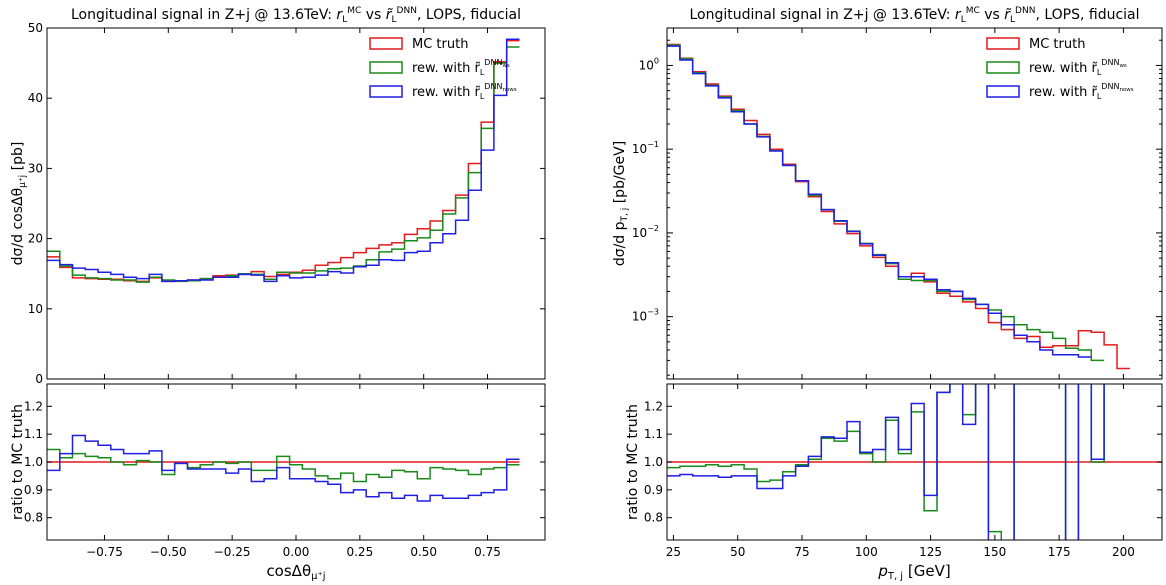 This screenshot has height=585, width=1166. What do you see at coordinates (423, 552) in the screenshot?
I see `x-tick-label: 0.50` at bounding box center [423, 552].